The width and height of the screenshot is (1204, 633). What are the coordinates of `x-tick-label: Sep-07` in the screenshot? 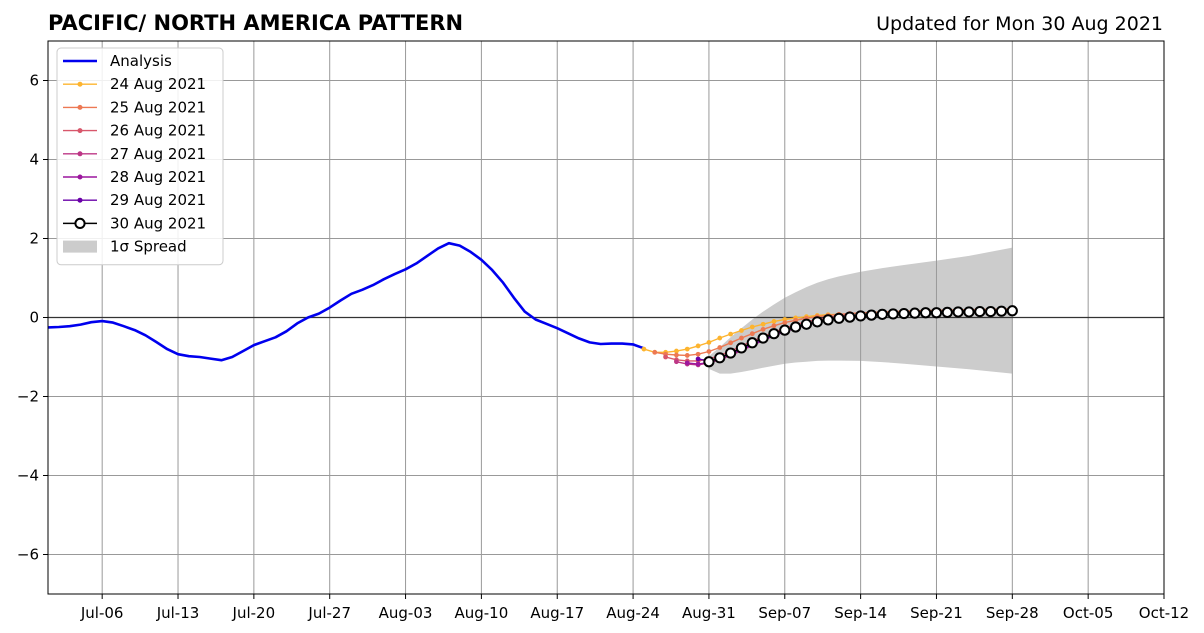 It's located at (784, 613).